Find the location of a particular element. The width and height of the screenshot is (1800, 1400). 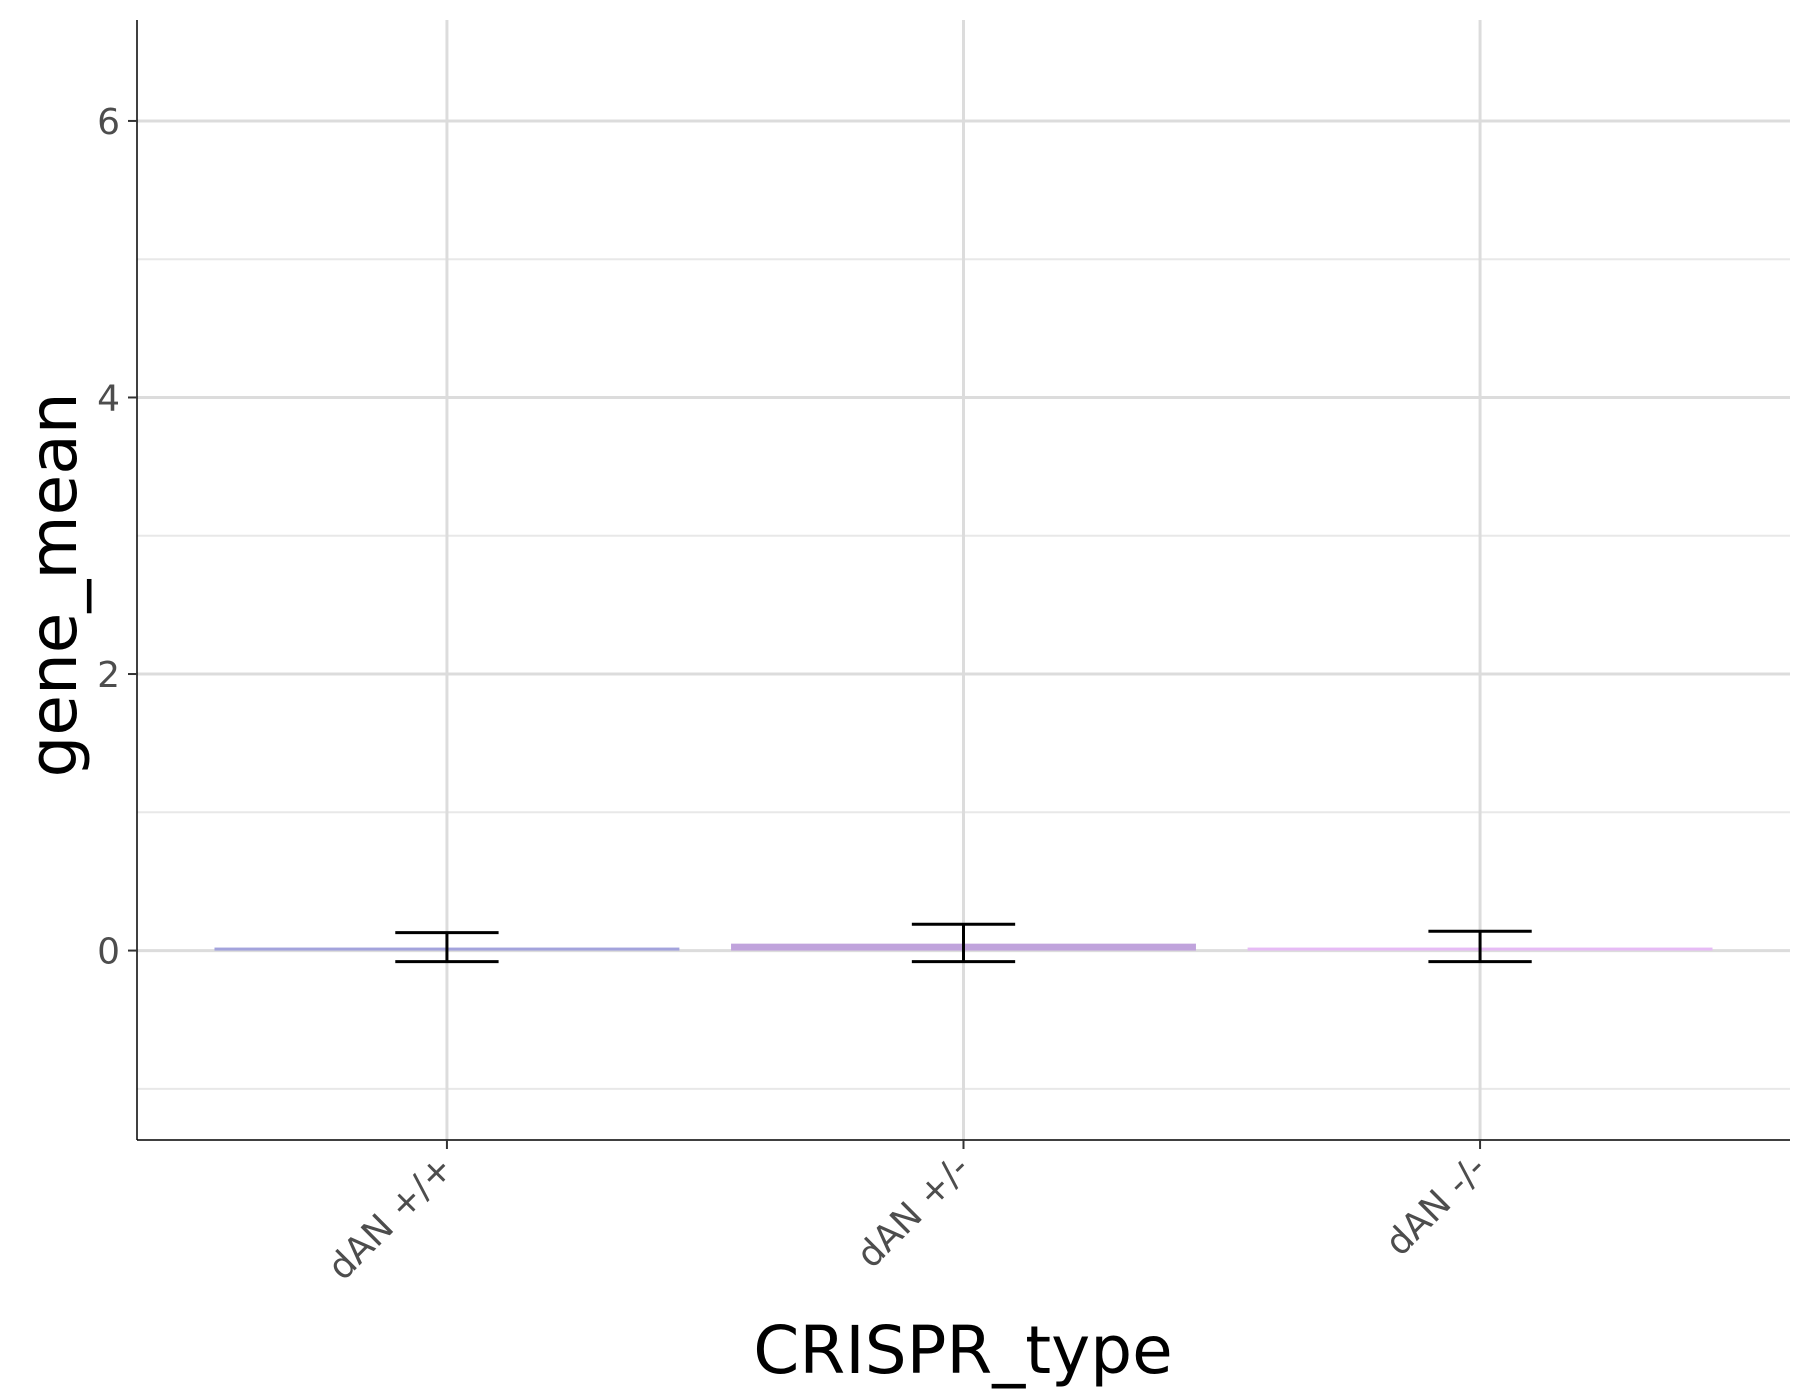

y-tick-label: 6 is located at coordinates (108, 122).